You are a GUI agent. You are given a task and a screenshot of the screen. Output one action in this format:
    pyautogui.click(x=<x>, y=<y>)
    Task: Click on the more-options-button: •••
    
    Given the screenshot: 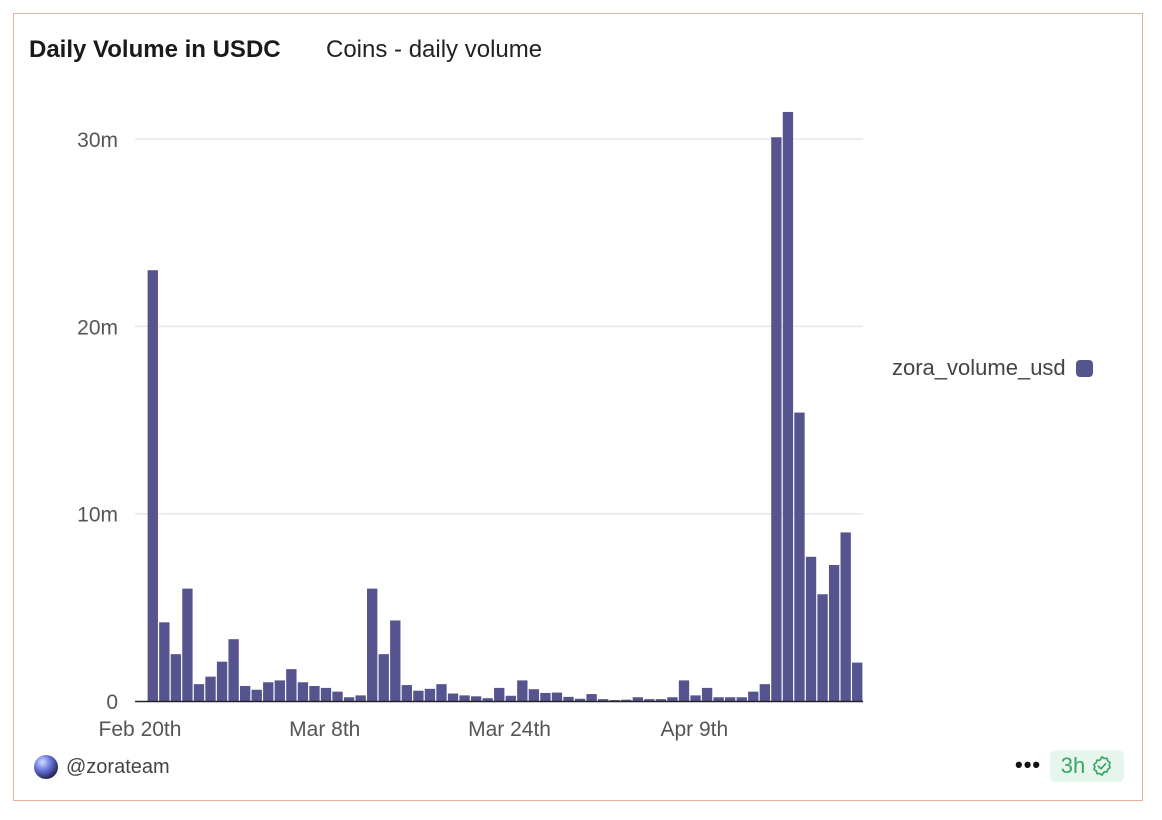 What is the action you would take?
    pyautogui.click(x=1028, y=764)
    